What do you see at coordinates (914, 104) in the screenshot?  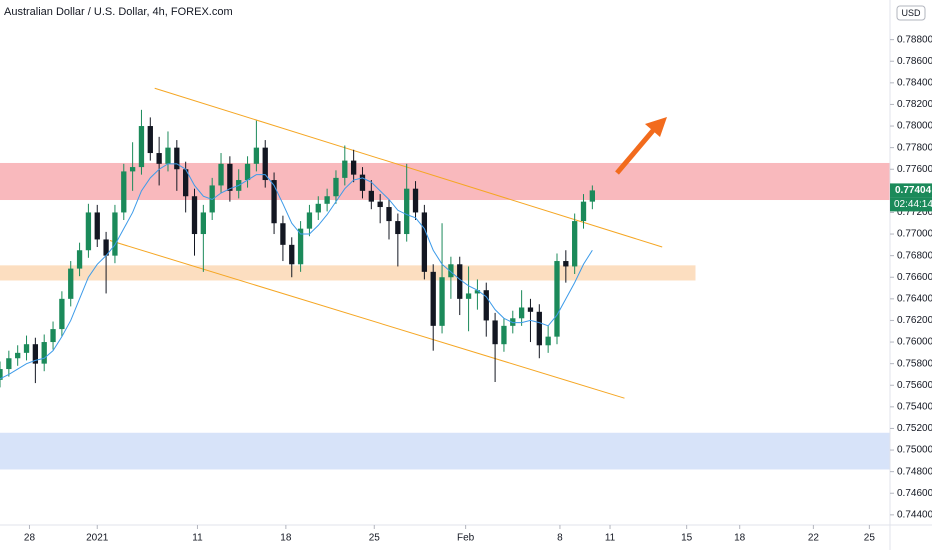 I see `y-tick-label: 0.78200` at bounding box center [914, 104].